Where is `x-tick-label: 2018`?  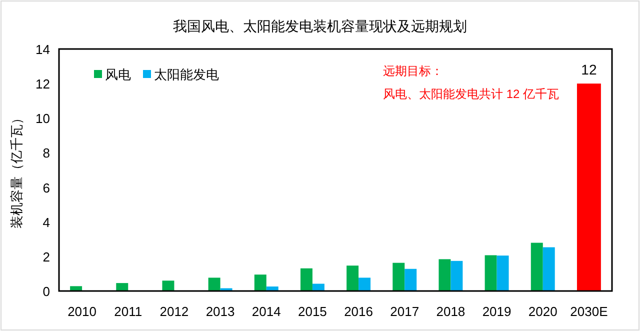 x-tick-label: 2018 is located at coordinates (451, 311).